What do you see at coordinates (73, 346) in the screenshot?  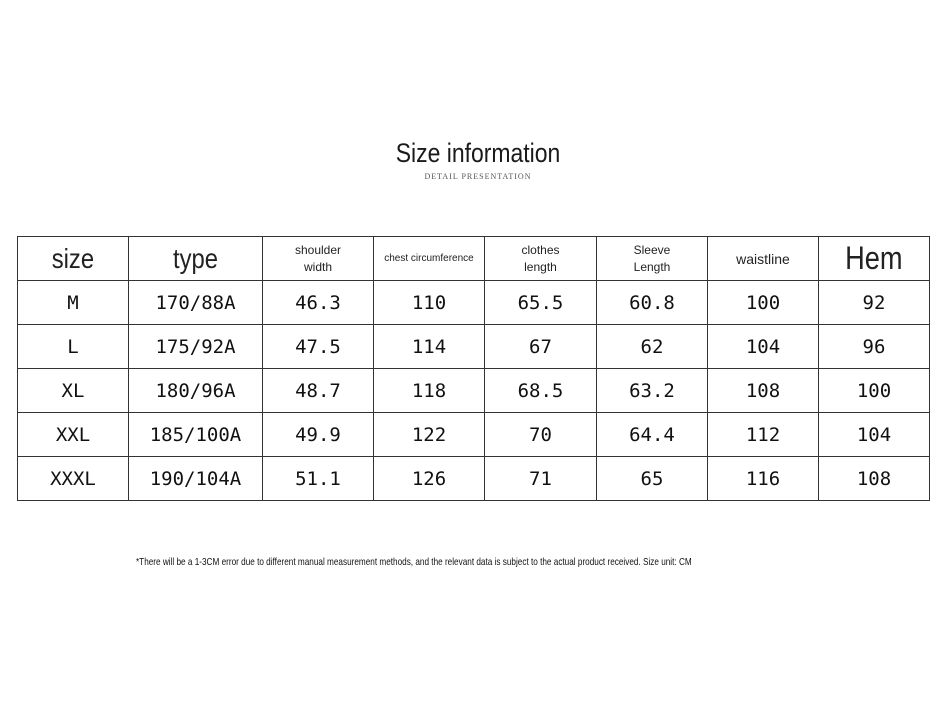 I see `table-cell: L` at bounding box center [73, 346].